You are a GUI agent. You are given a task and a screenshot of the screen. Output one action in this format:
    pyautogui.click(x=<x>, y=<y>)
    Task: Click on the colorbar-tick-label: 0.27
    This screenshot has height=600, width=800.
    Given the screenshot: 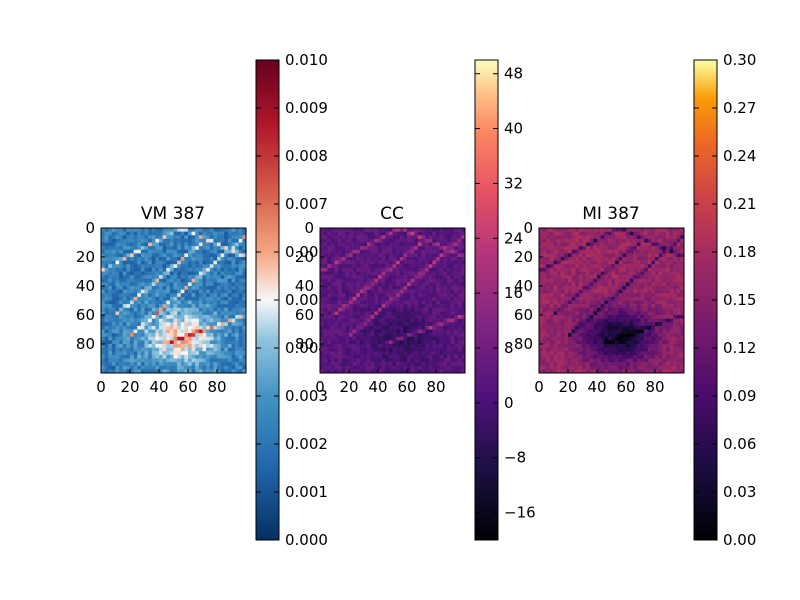 What is the action you would take?
    pyautogui.click(x=739, y=108)
    